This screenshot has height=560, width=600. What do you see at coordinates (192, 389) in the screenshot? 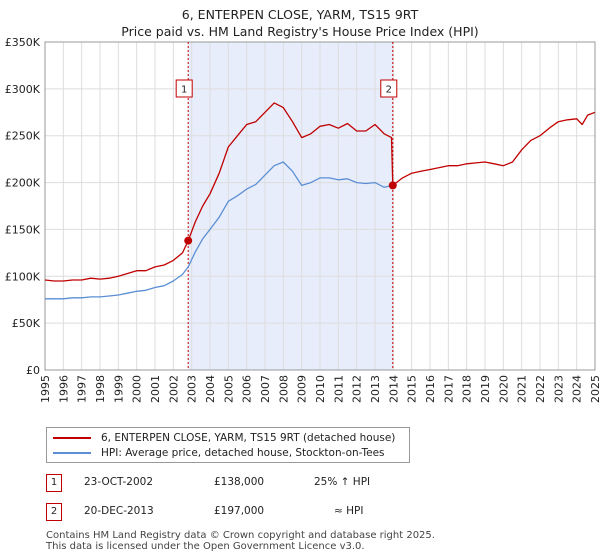
I see `x-tick-label: 2003` at bounding box center [192, 389].